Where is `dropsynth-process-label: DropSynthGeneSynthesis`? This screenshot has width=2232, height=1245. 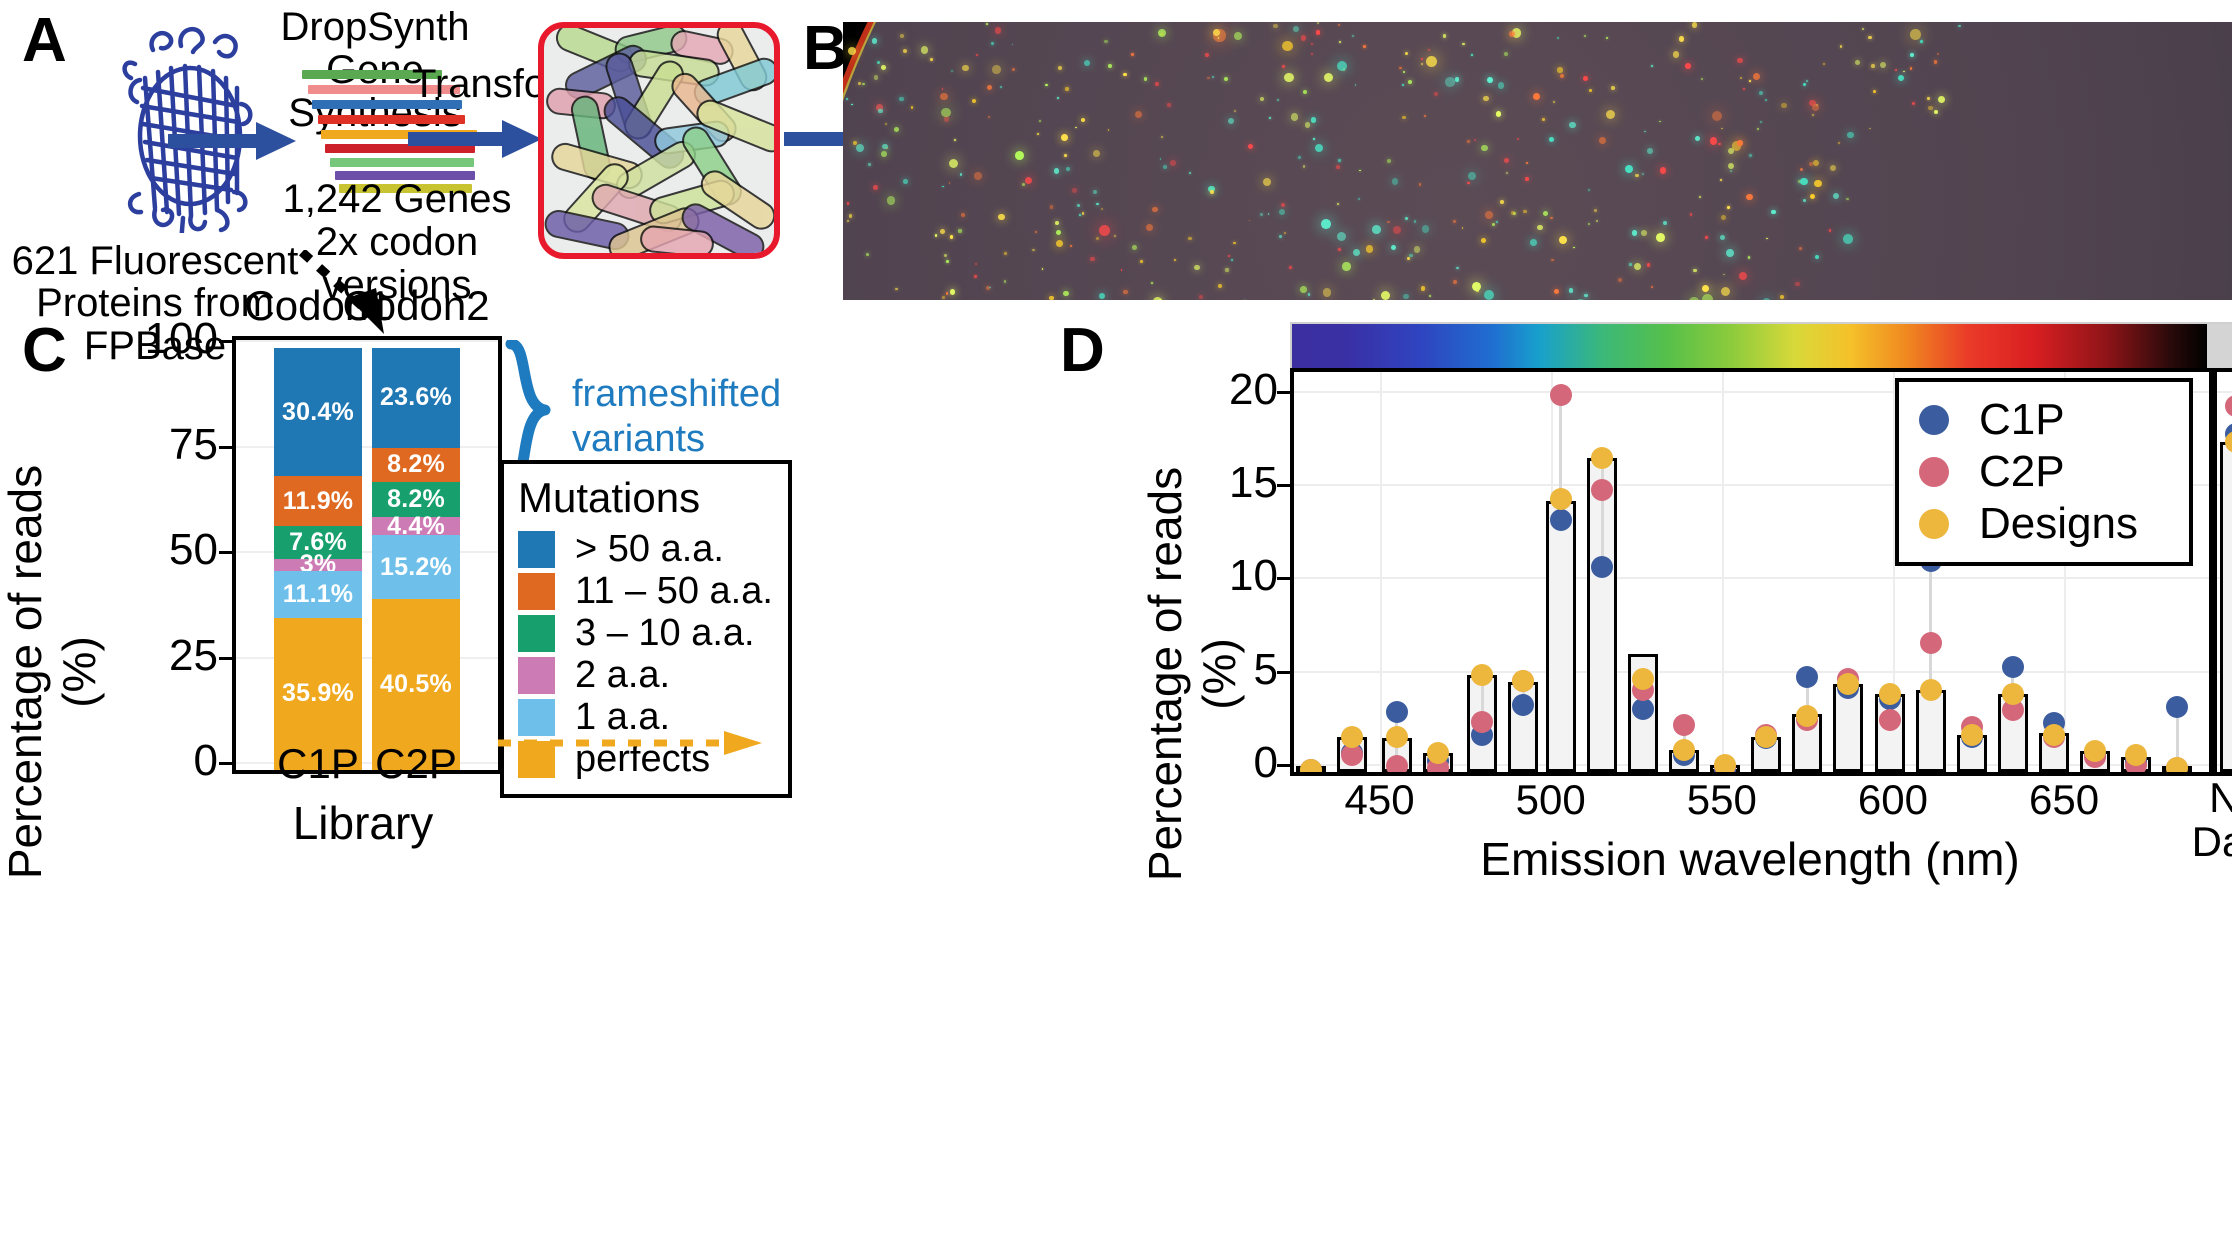 dropsynth-process-label: DropSynthGeneSynthesis is located at coordinates (375, 70).